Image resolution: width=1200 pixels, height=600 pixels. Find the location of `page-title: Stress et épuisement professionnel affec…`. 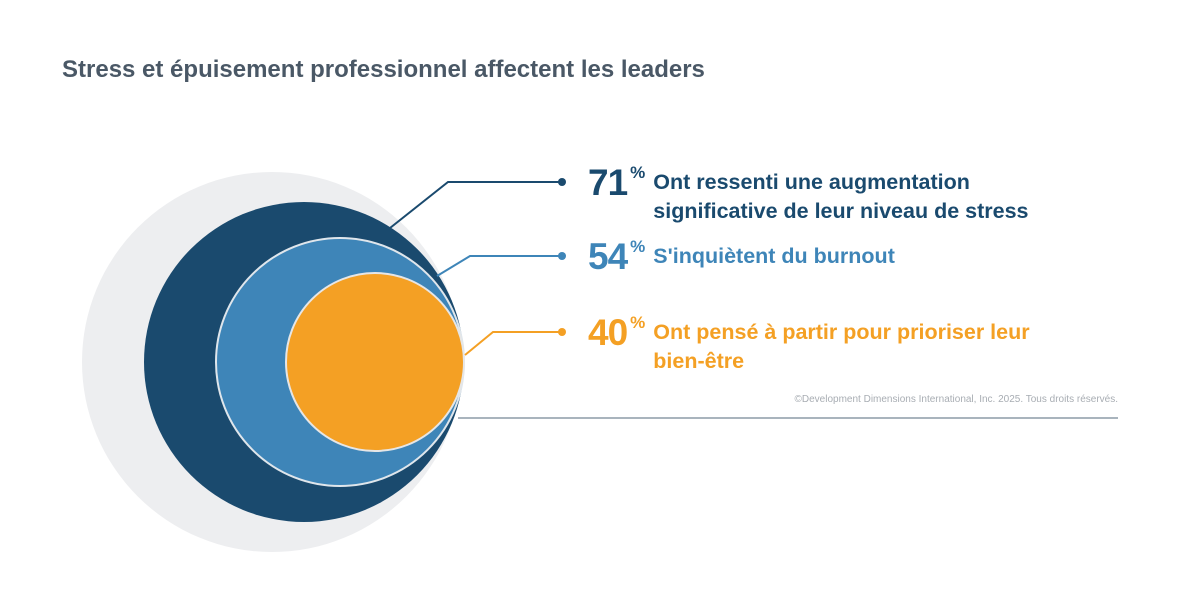

page-title: Stress et épuisement professionnel affec… is located at coordinates (383, 69).